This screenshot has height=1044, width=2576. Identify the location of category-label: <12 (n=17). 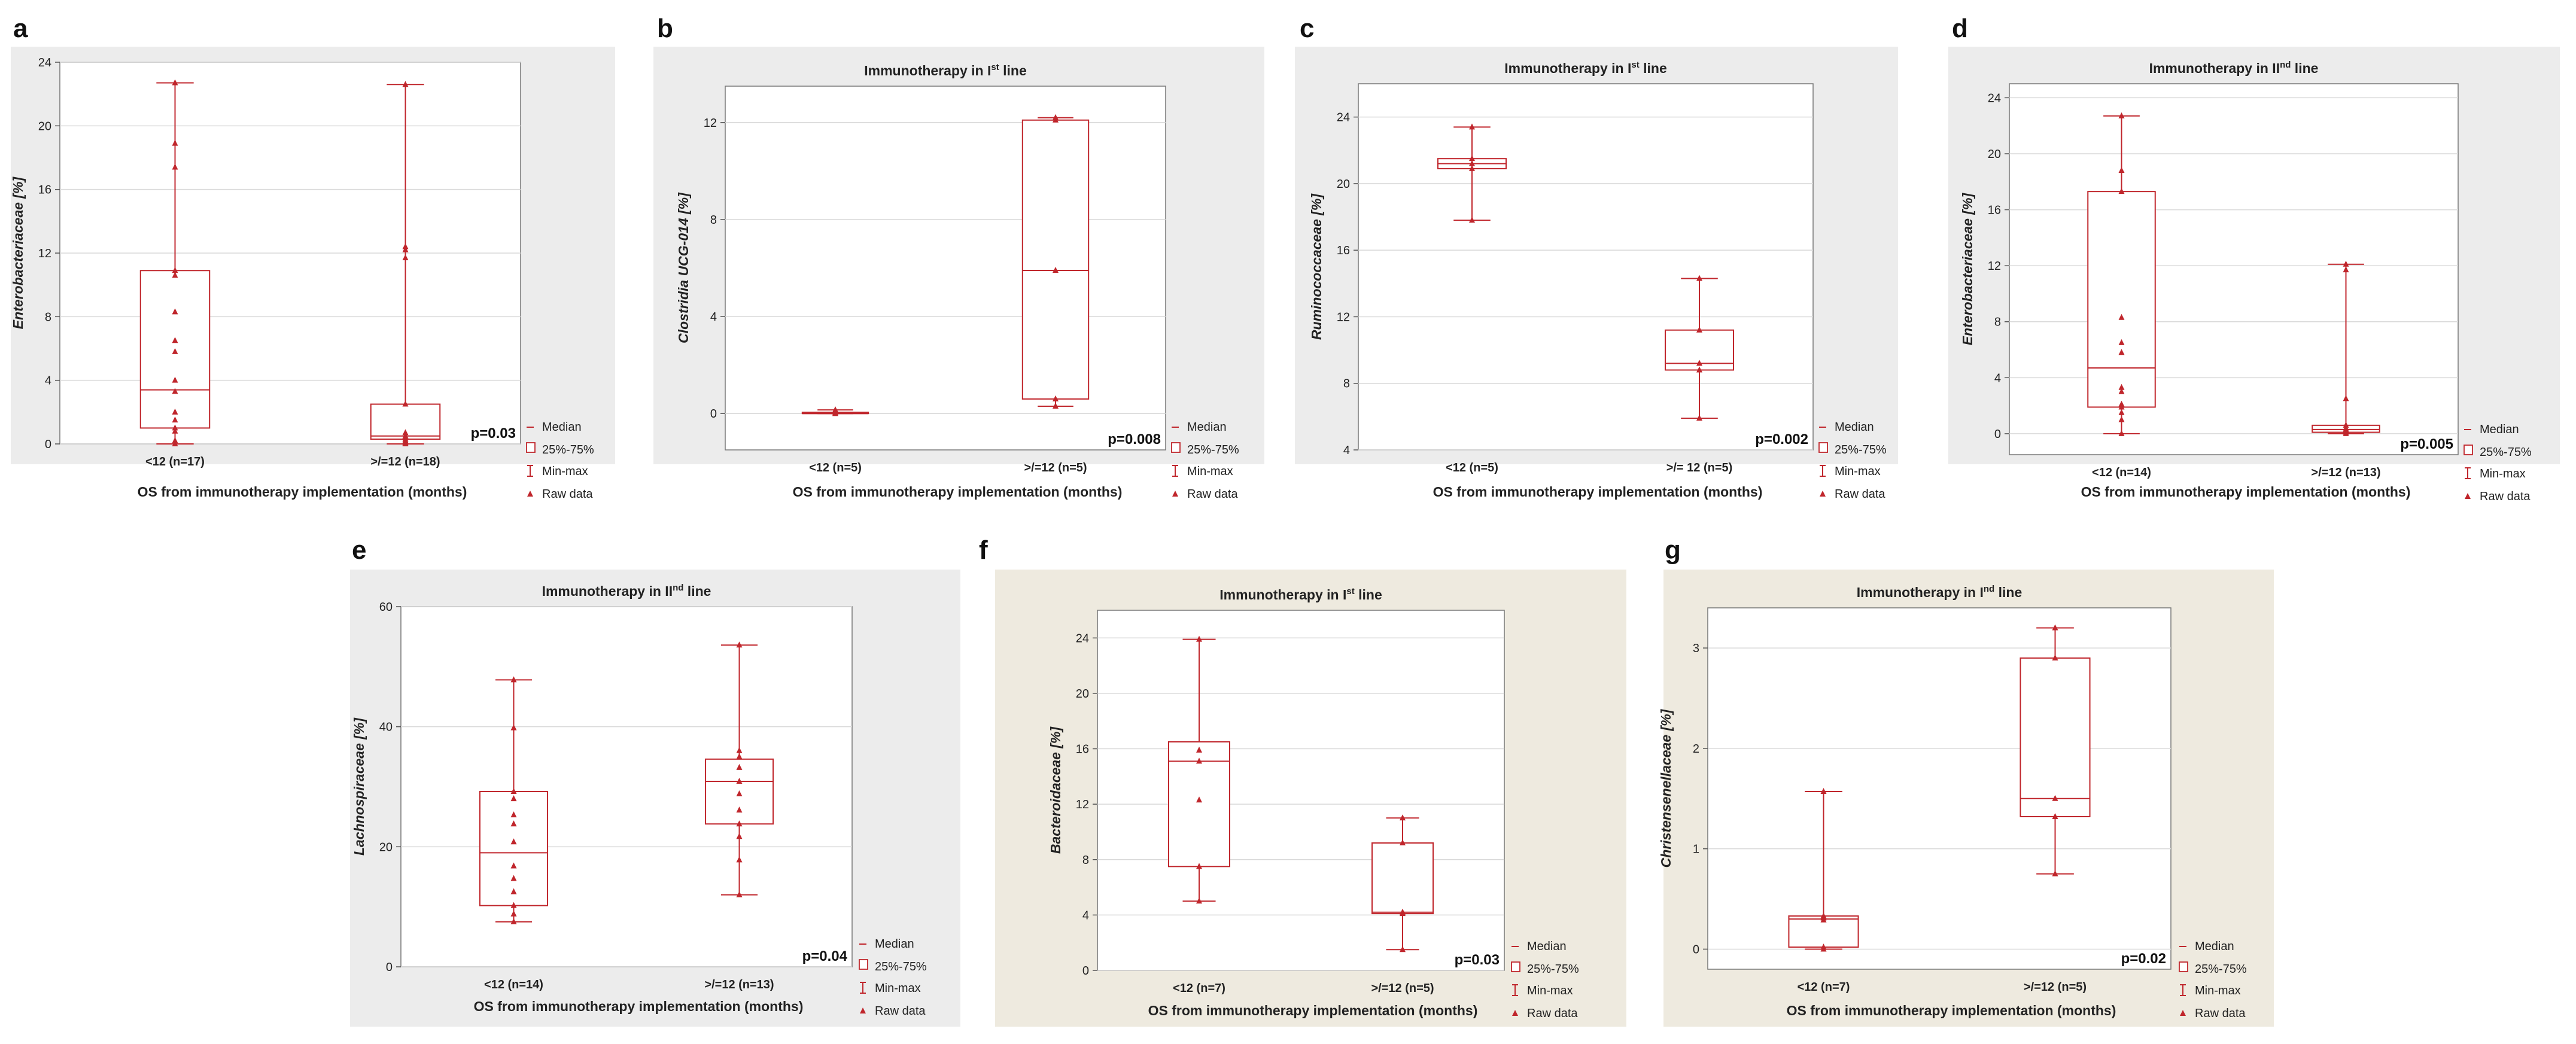
(175, 462).